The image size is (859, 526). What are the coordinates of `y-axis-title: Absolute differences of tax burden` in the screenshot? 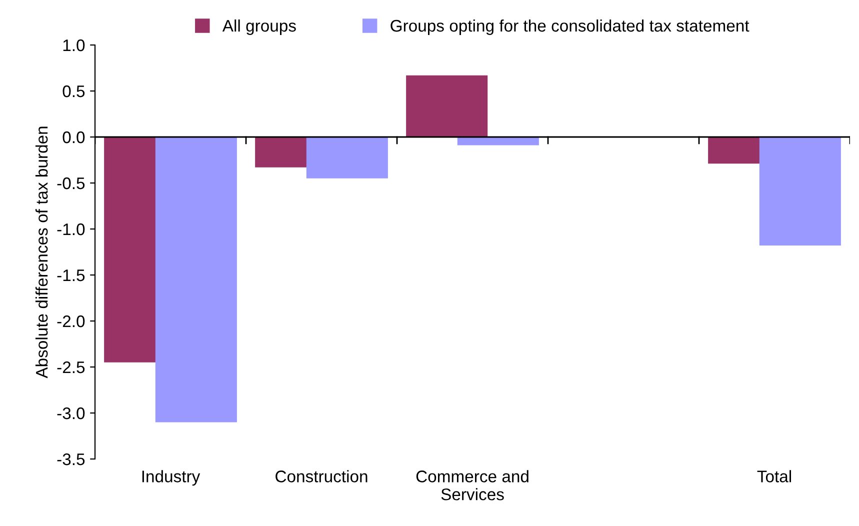 It's located at (41, 252).